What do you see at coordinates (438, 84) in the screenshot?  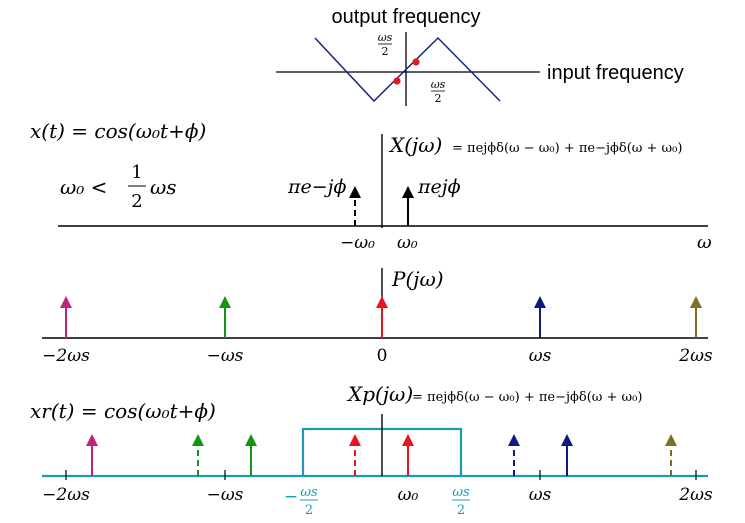 I see `alias-x-tick-num: ωs` at bounding box center [438, 84].